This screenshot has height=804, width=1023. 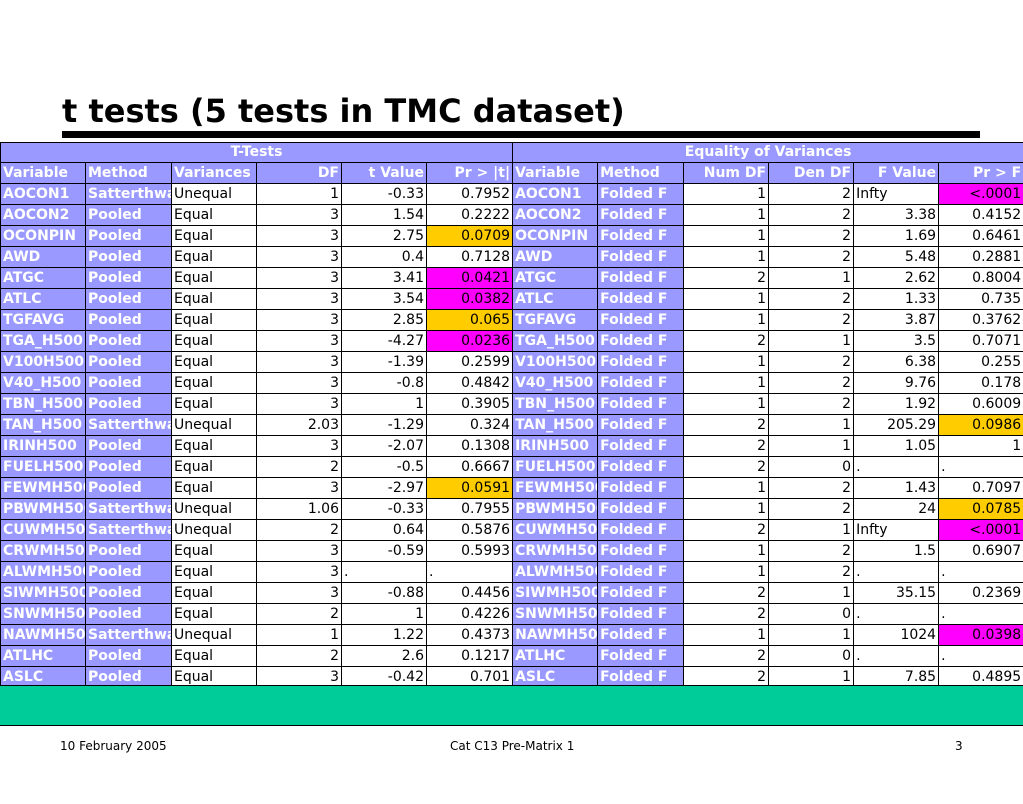 What do you see at coordinates (128, 509) in the screenshot?
I see `cell-method: Satterthwaite` at bounding box center [128, 509].